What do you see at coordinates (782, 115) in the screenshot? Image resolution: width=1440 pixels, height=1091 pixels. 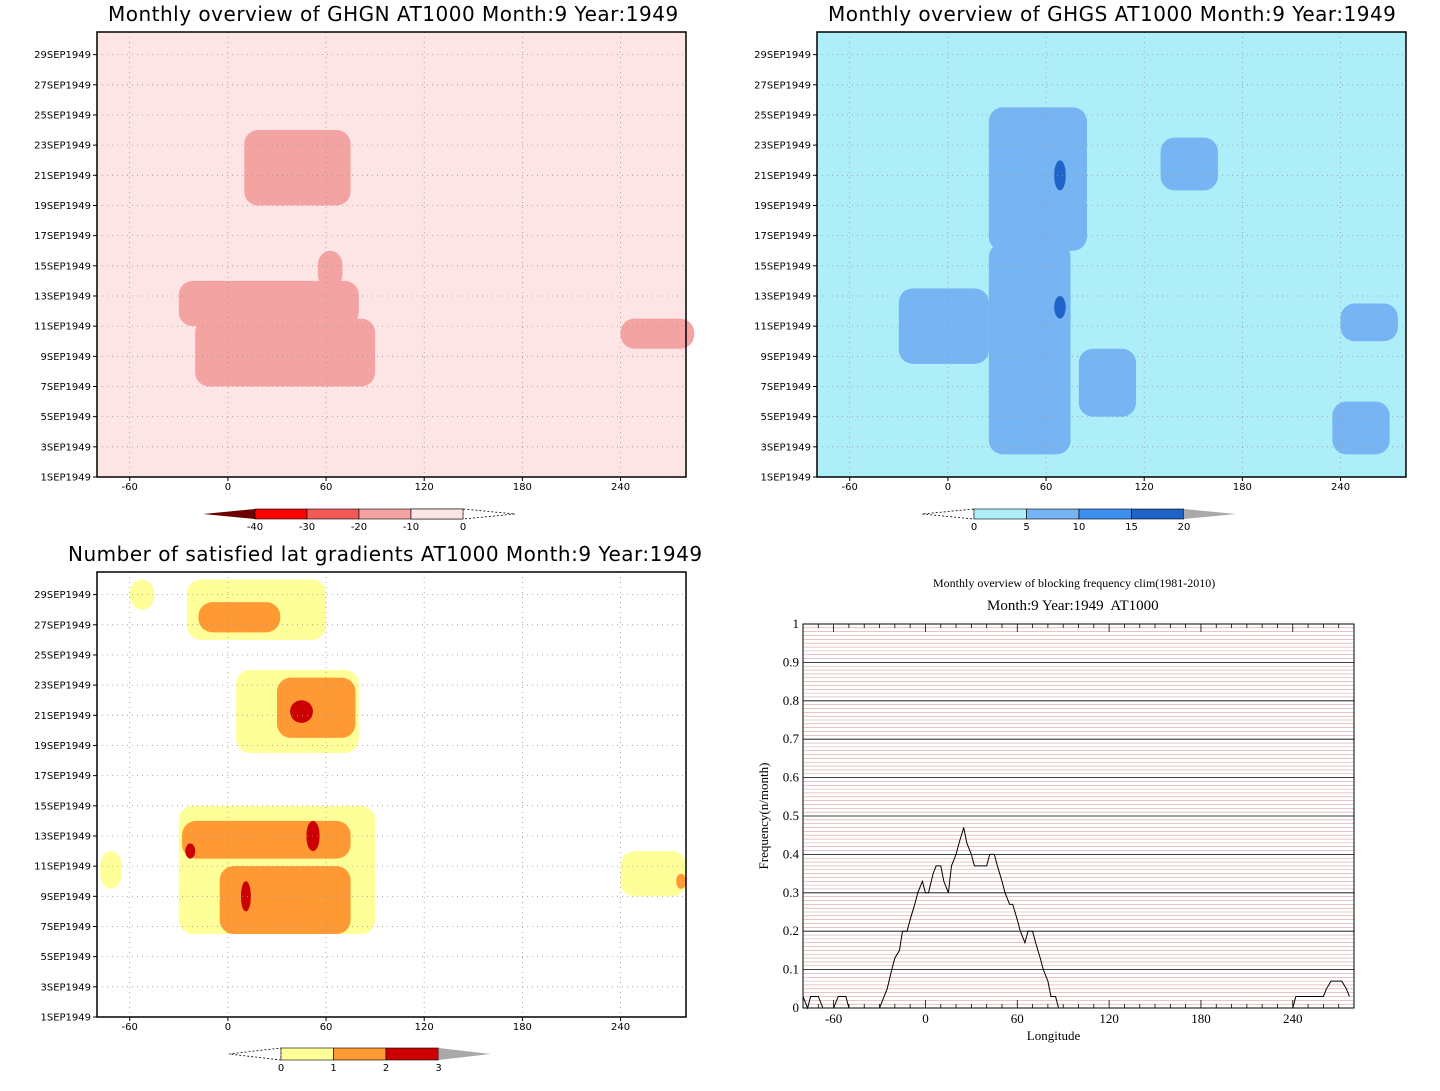 I see `y-tick-label: 25SEP1949` at bounding box center [782, 115].